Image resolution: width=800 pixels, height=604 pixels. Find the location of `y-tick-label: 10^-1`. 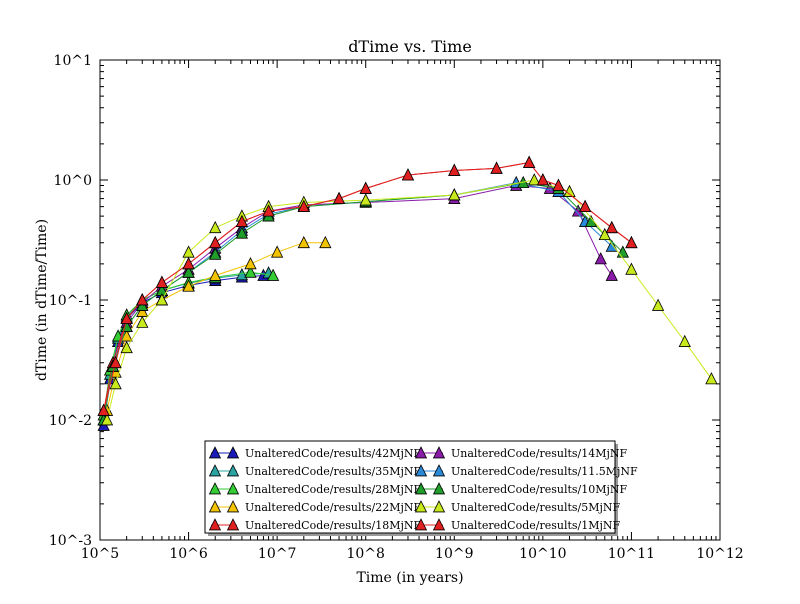

y-tick-label: 10^-1 is located at coordinates (70, 301).